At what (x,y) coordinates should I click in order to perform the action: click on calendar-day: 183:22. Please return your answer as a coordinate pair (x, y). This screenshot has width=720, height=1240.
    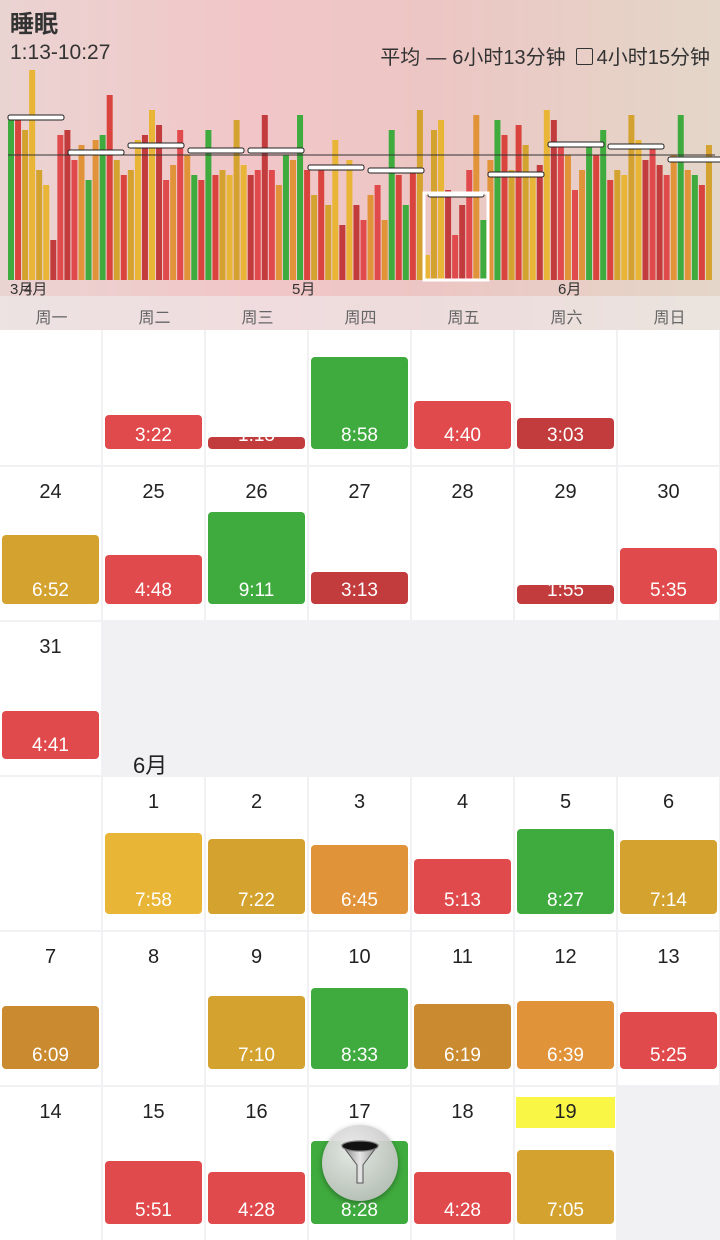
    Looking at the image, I should click on (153, 381).